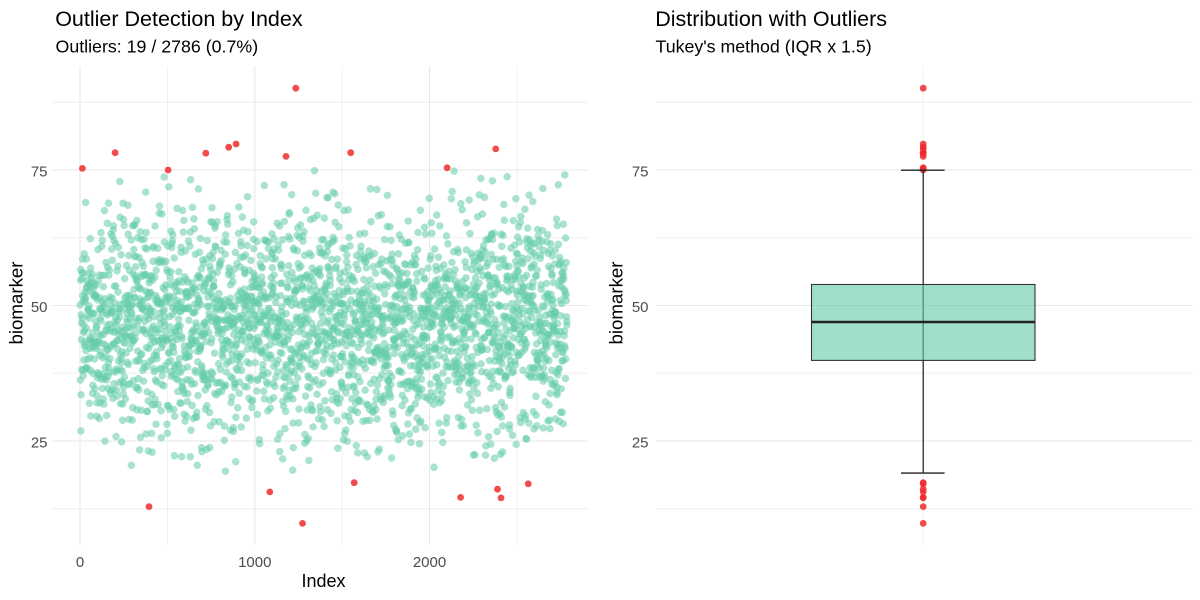  What do you see at coordinates (429, 562) in the screenshot?
I see `svg-text: 2000` at bounding box center [429, 562].